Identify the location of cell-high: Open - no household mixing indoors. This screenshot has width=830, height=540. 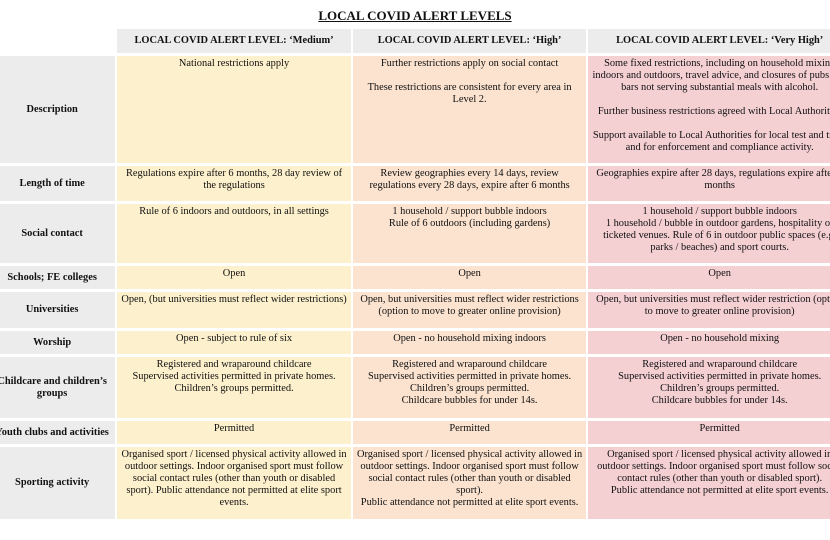
(469, 342).